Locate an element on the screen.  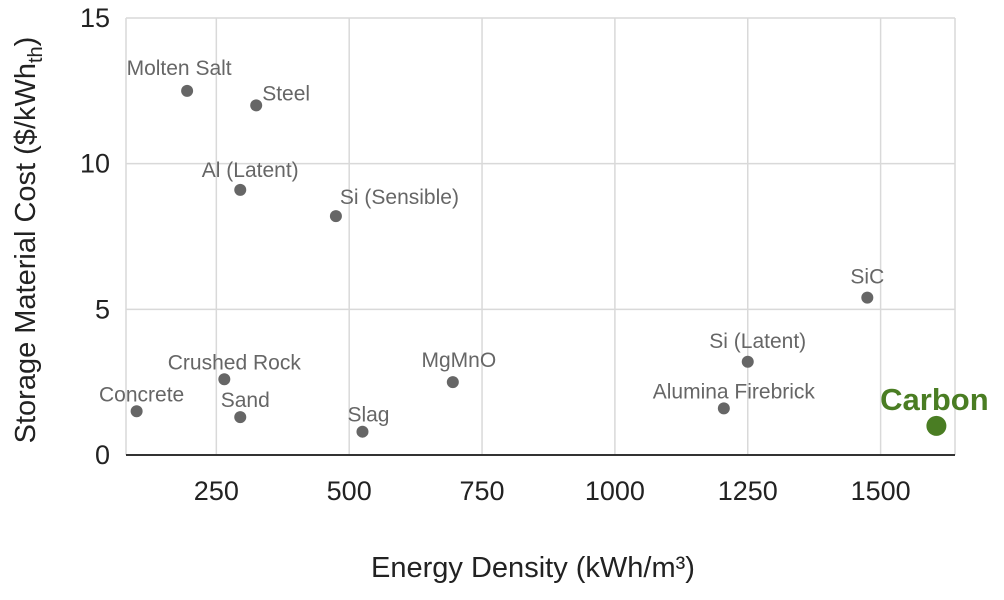
x-tick-label: 1250 is located at coordinates (748, 491).